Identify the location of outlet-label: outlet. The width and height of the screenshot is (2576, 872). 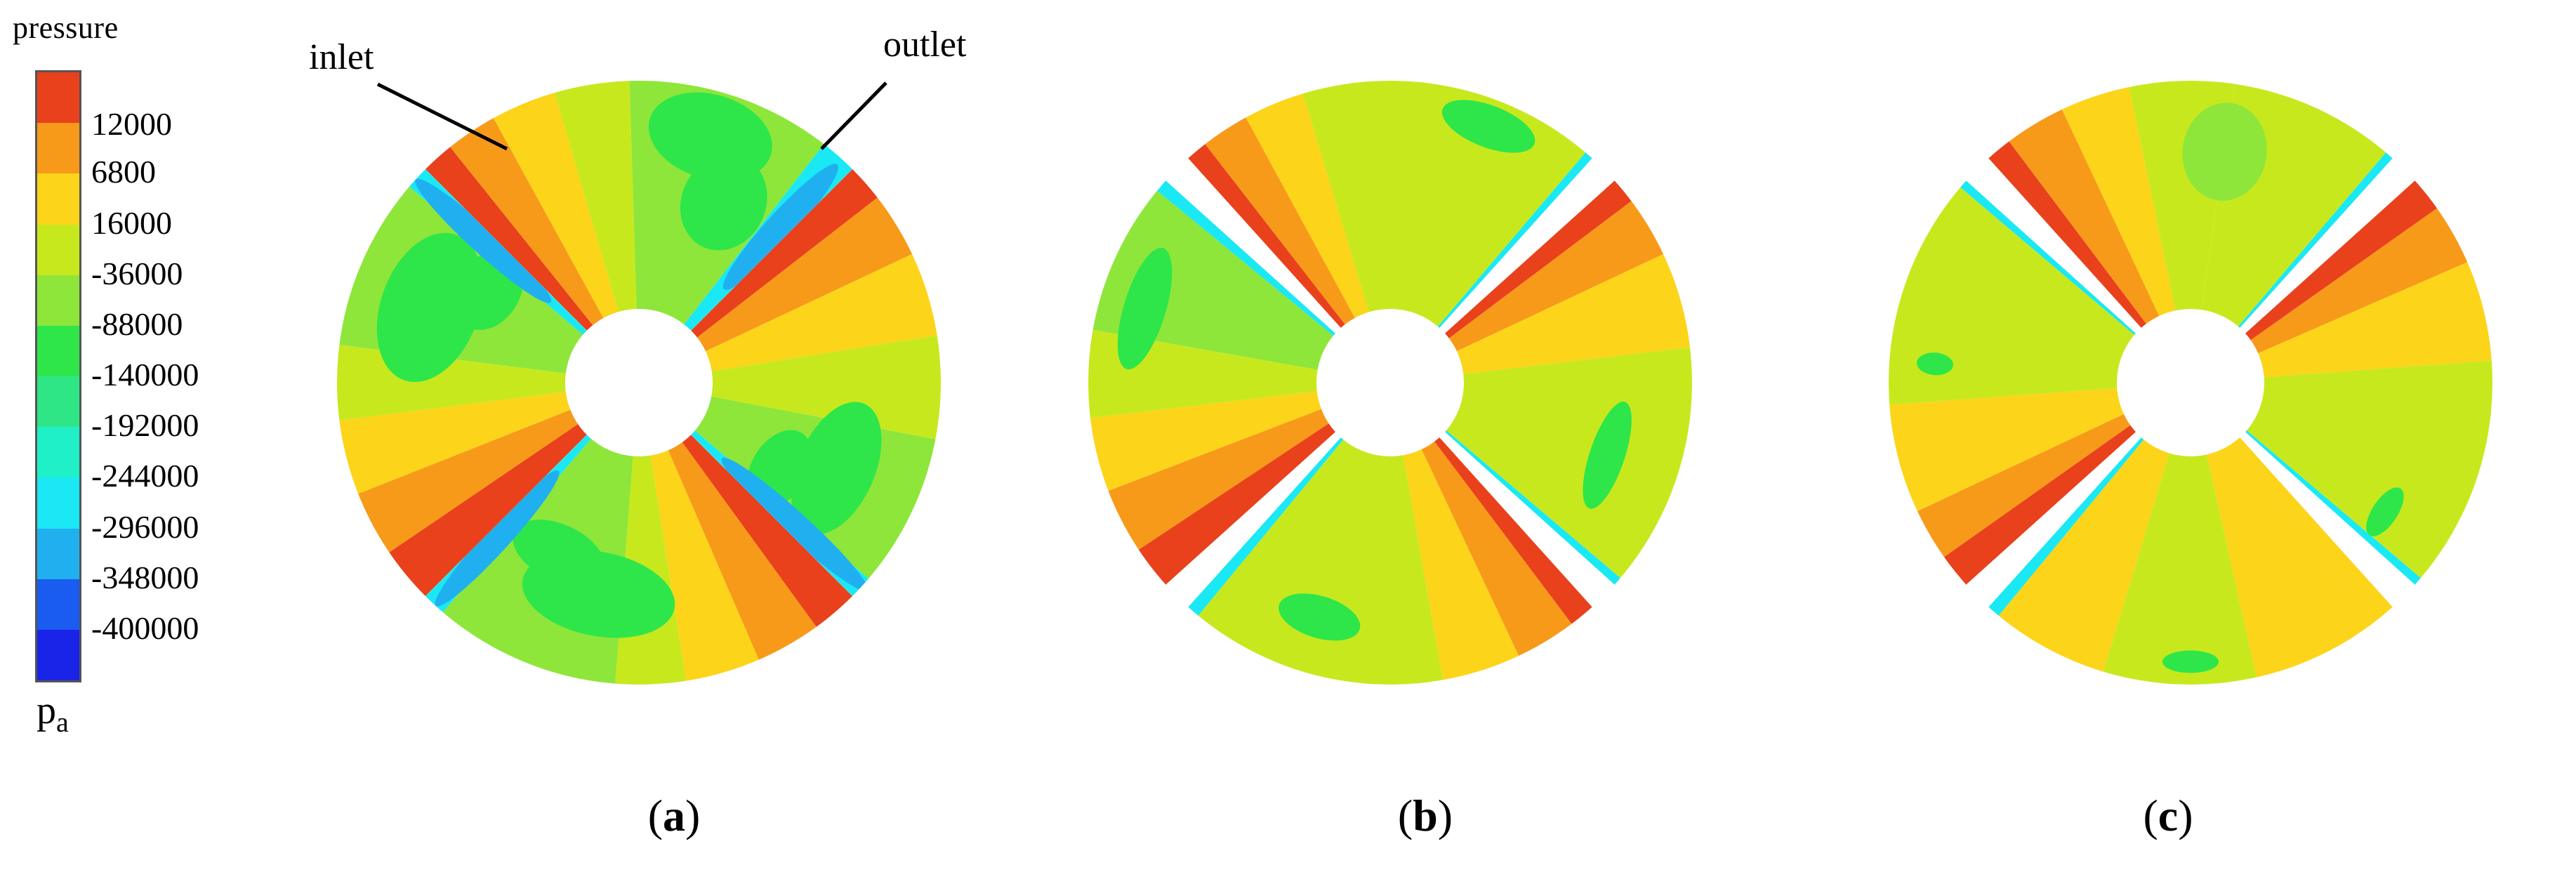
(925, 45).